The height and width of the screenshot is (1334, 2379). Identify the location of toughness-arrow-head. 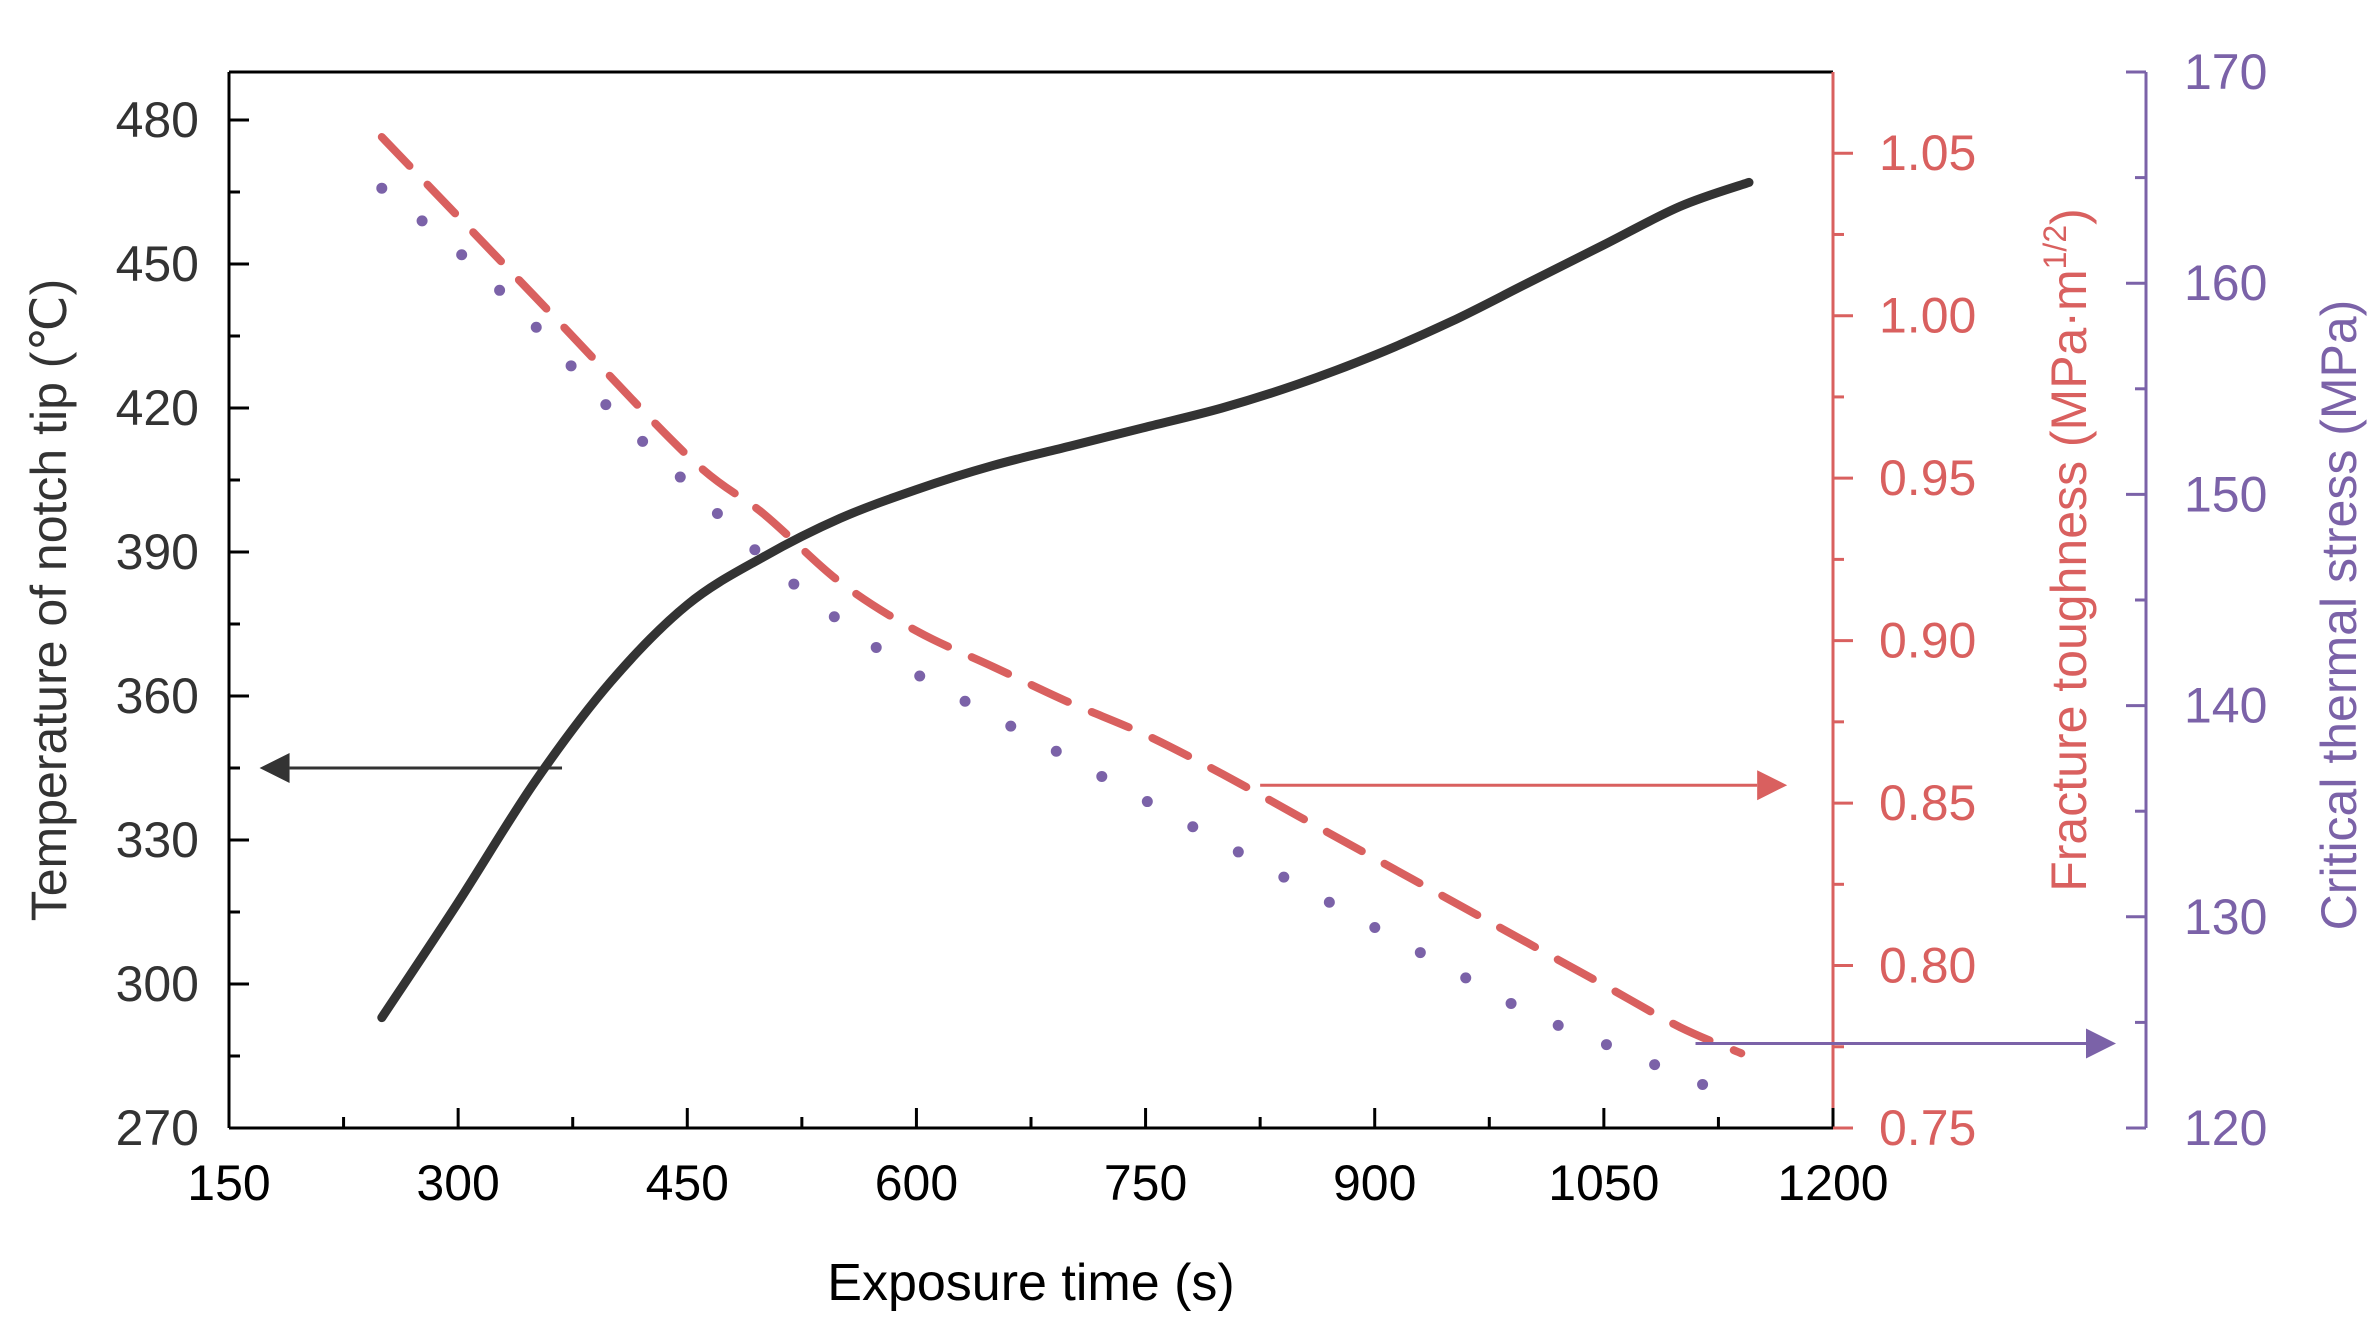
(1772, 785).